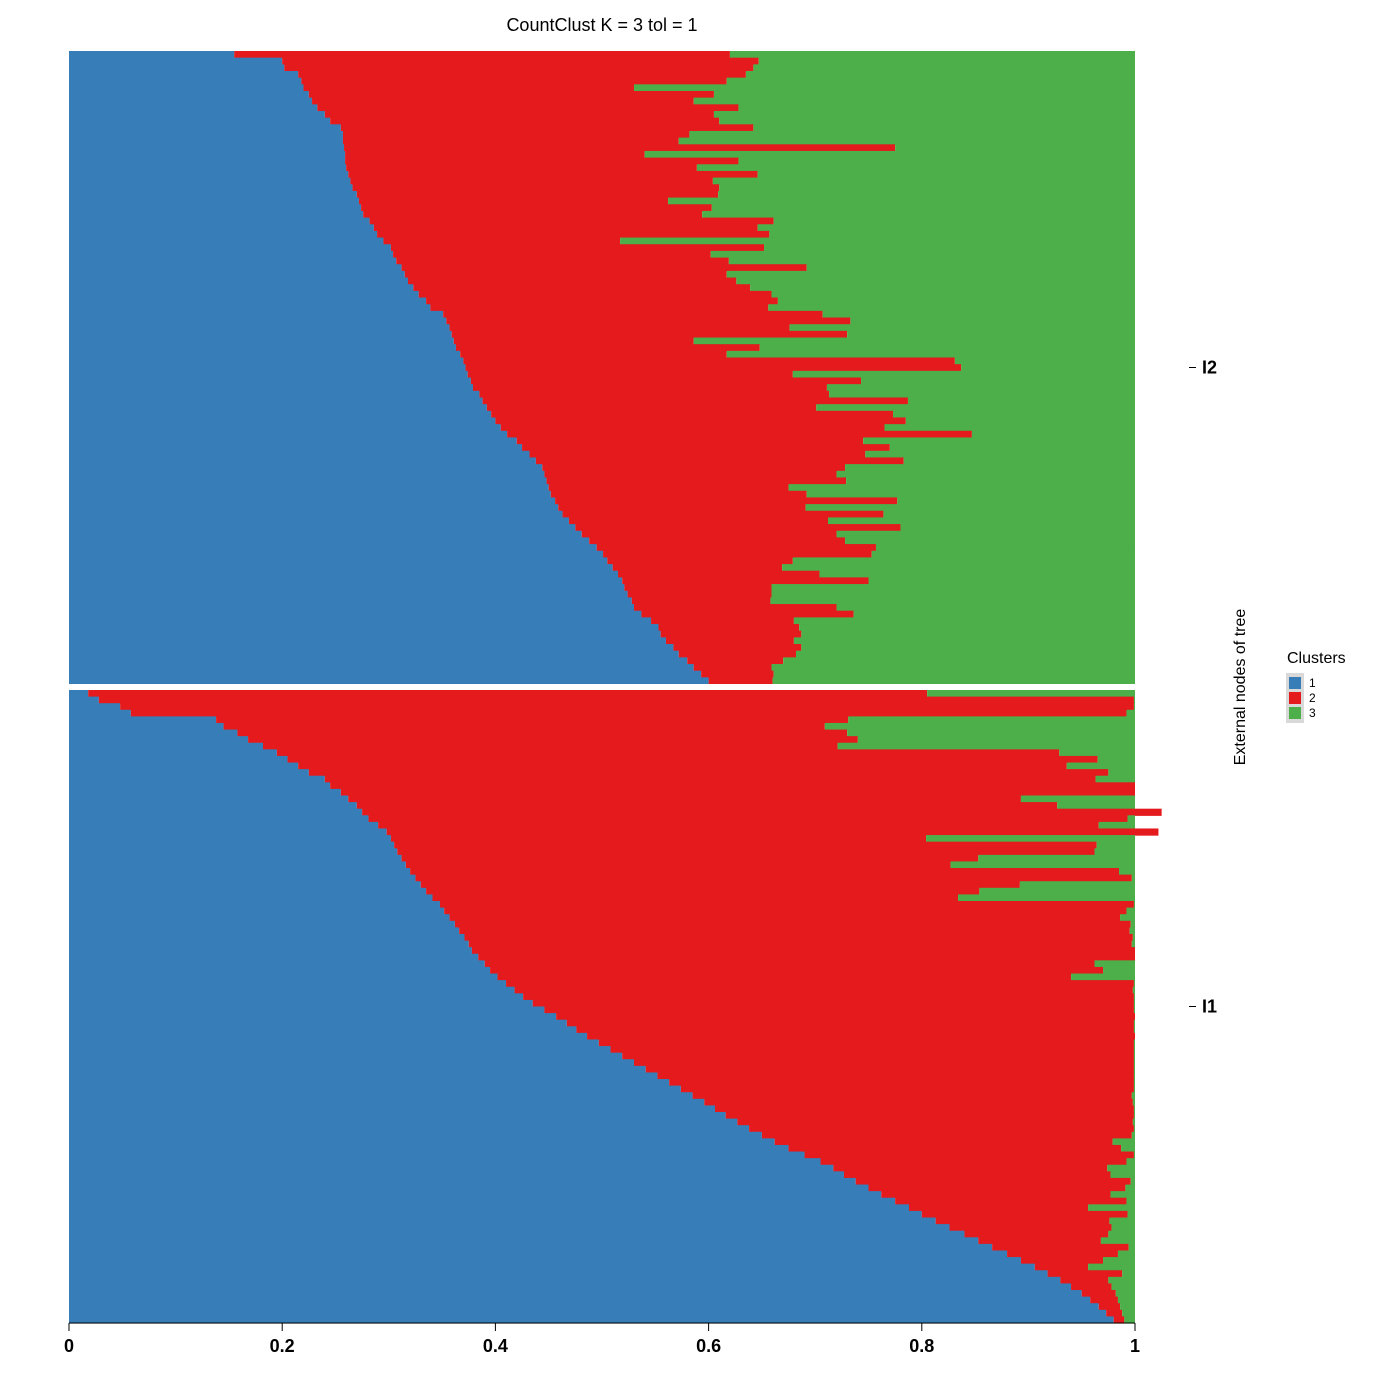 The image size is (1400, 1400). Describe the element at coordinates (495, 1346) in the screenshot. I see `x-tick-label-0.4: 0.4` at that location.